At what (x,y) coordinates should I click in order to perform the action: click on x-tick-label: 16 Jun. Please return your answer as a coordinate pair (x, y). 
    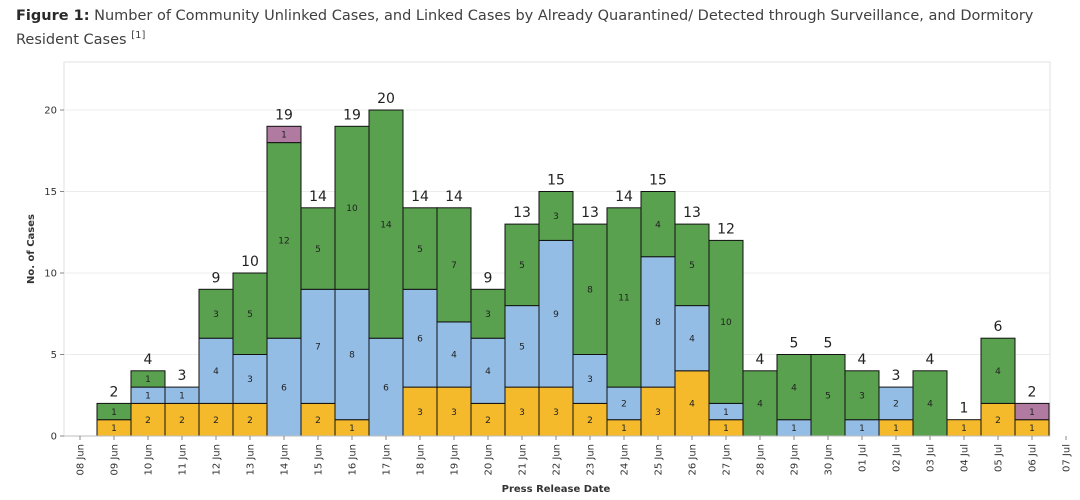
    Looking at the image, I should click on (353, 460).